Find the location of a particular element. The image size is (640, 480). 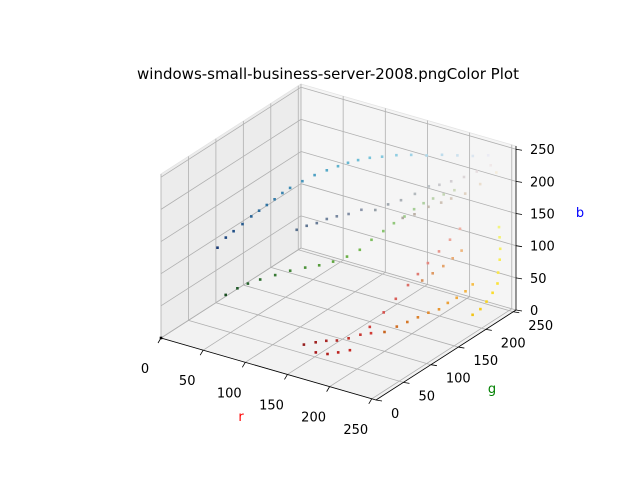

y-tick-label: 250 is located at coordinates (540, 326).